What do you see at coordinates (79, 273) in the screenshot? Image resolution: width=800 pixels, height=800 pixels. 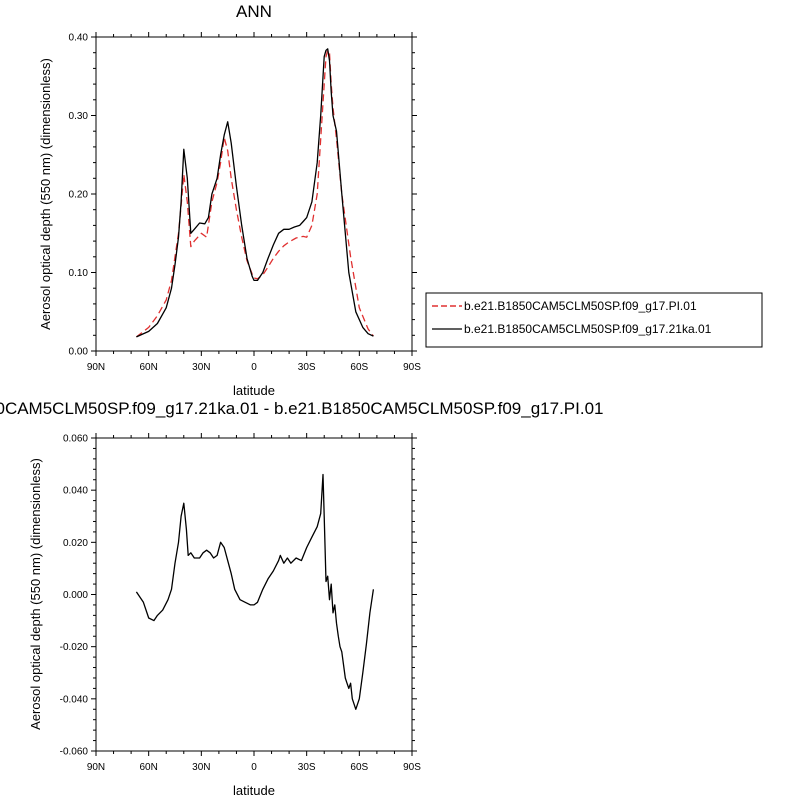 I see `top-y-tick-label: 0.10` at bounding box center [79, 273].